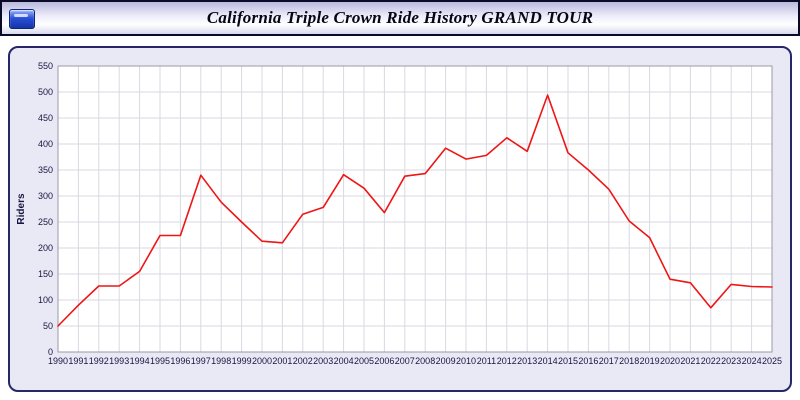  Describe the element at coordinates (58, 361) in the screenshot. I see `x-tick-label: 1990` at that location.